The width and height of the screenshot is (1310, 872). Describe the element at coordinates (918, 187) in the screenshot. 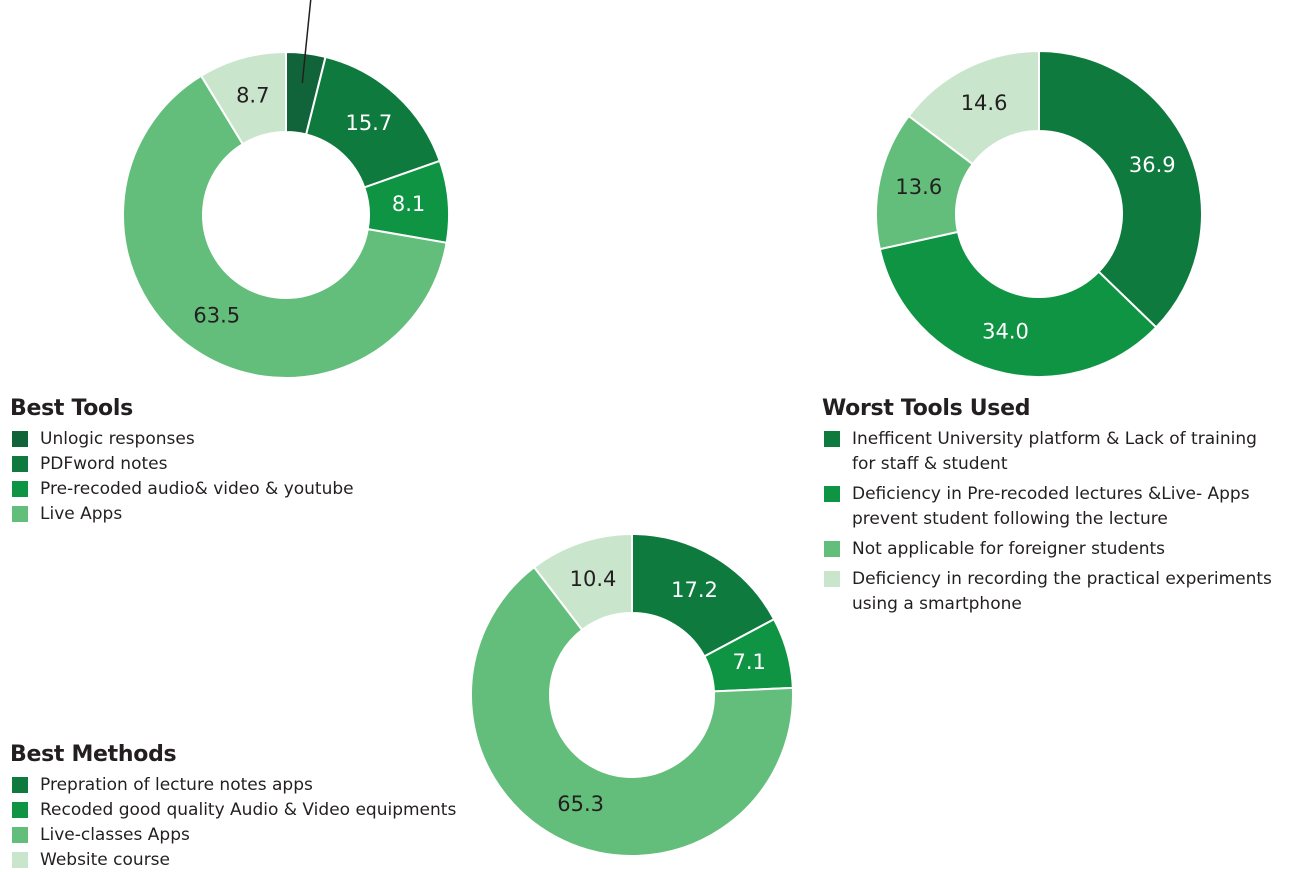

I see `data-label: 13.6` at that location.